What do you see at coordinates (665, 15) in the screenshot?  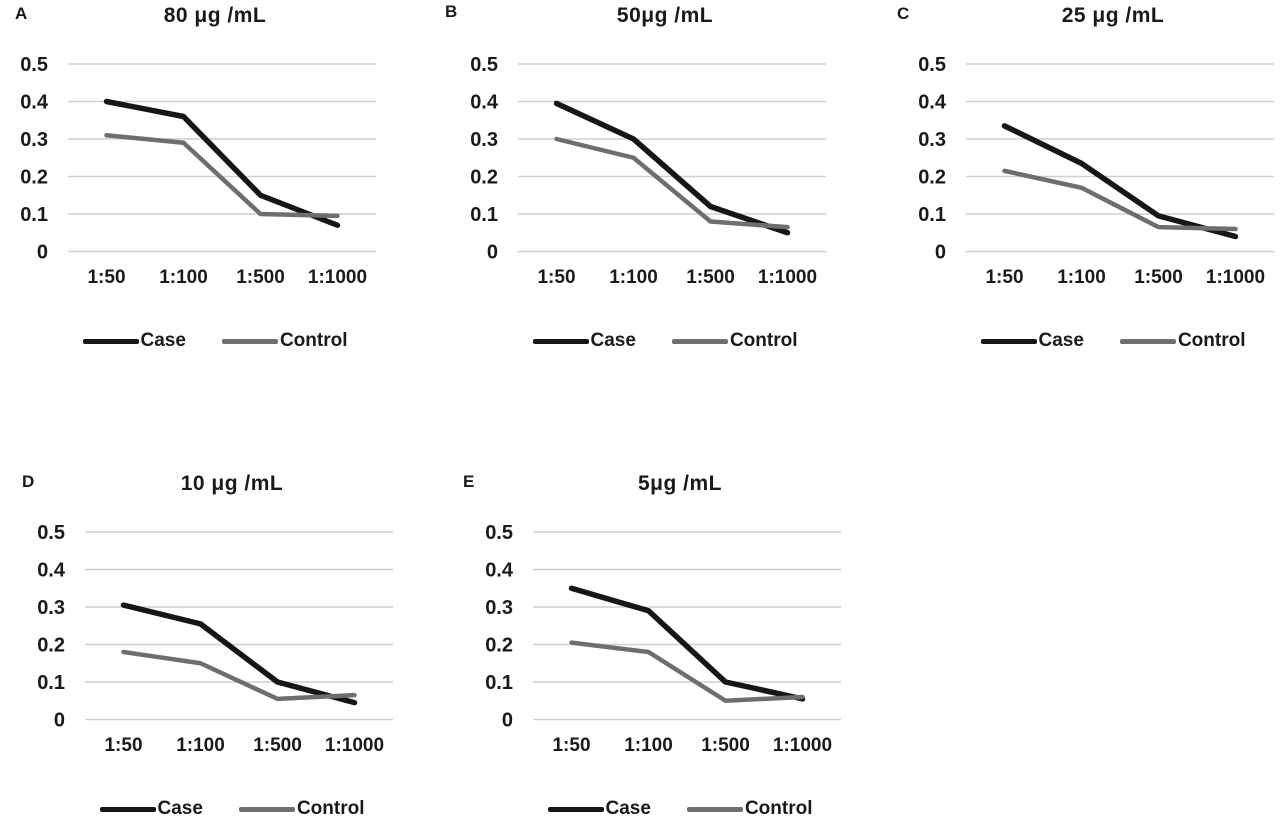 I see `chart-title: 50μg /mL` at bounding box center [665, 15].